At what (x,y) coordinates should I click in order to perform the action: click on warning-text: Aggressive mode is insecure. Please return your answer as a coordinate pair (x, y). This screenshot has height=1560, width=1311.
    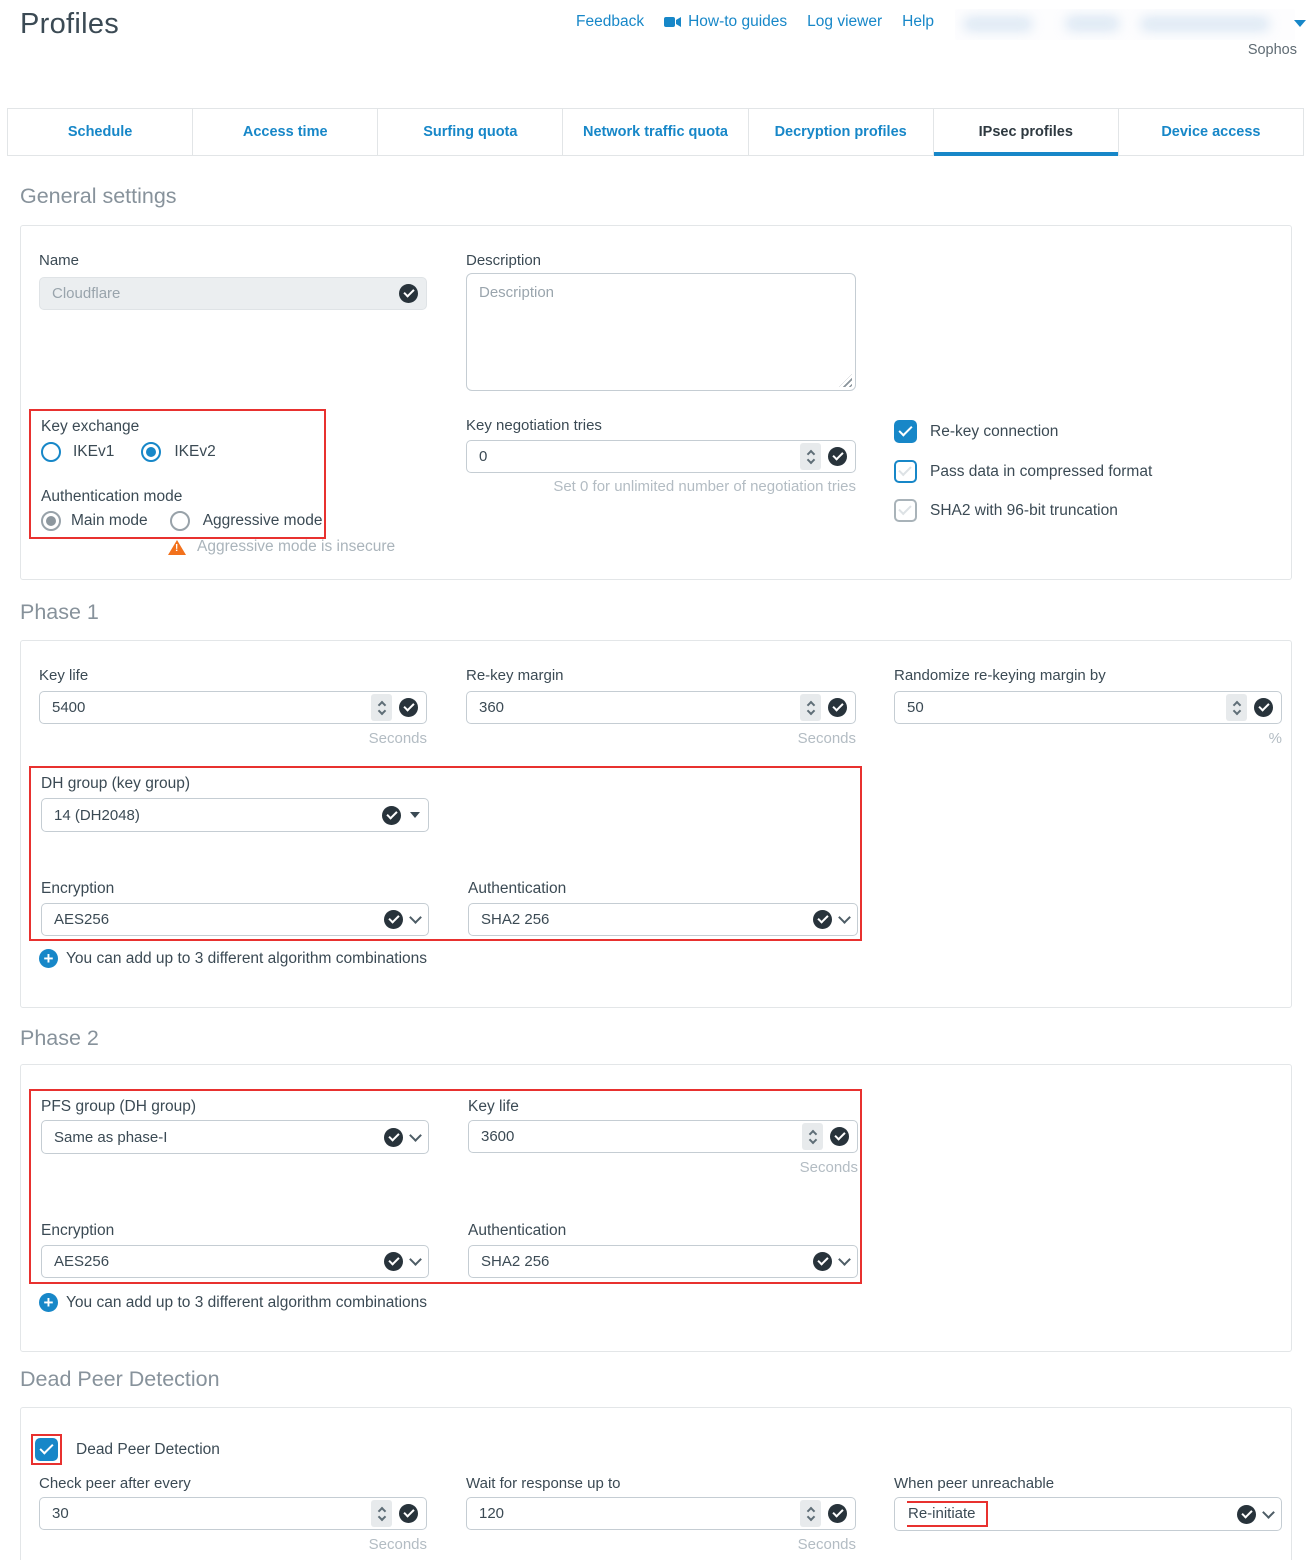
    Looking at the image, I should click on (296, 546).